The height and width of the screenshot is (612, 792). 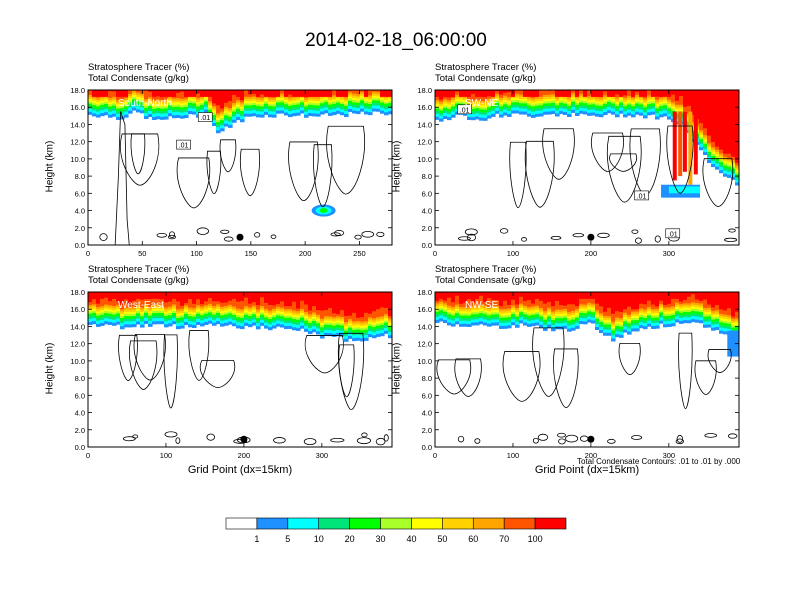 I want to click on colorbar-label: 60, so click(x=473, y=539).